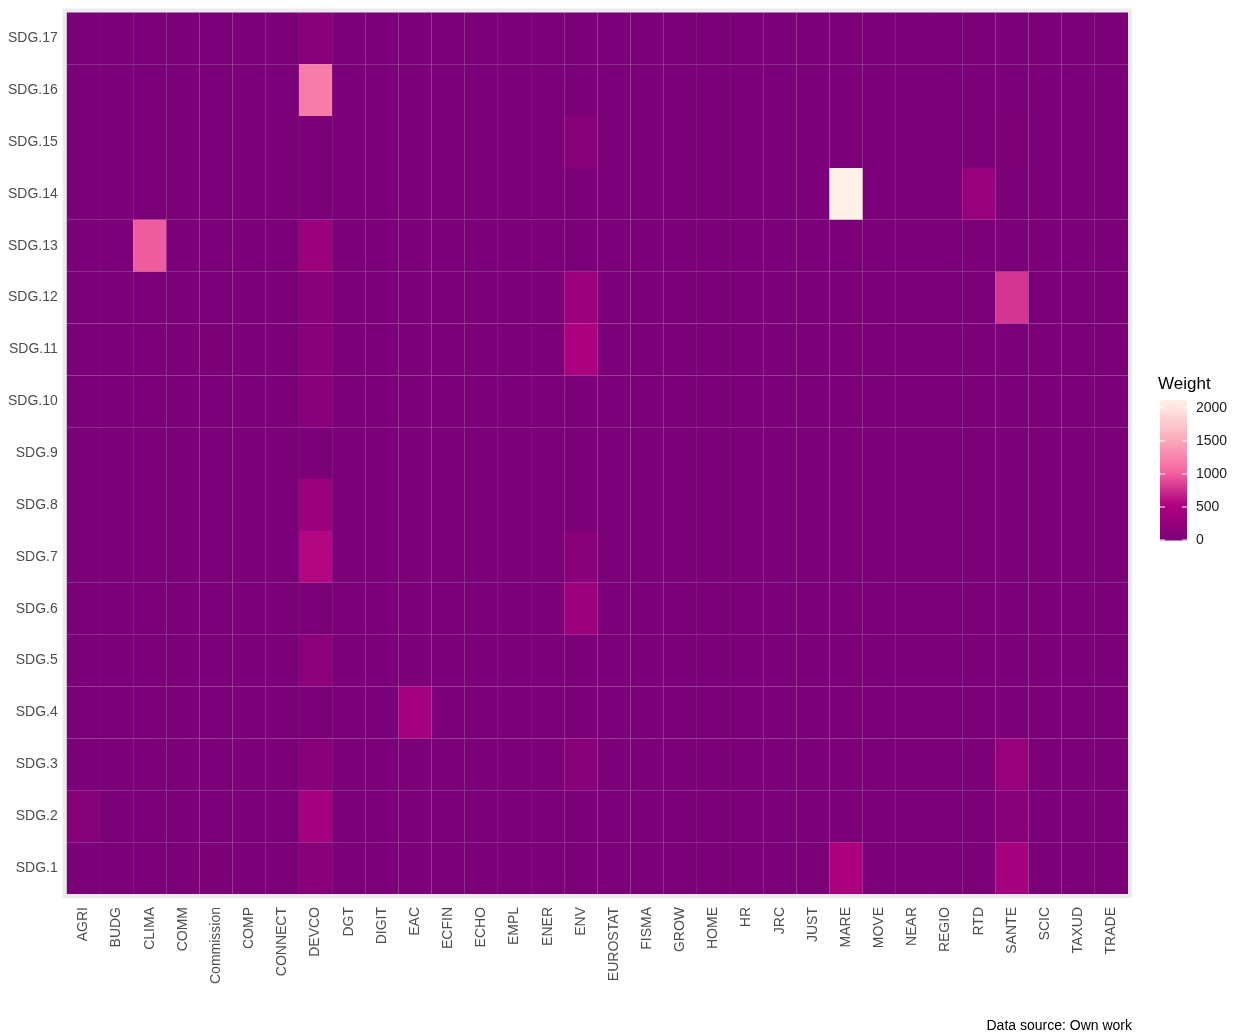 This screenshot has height=1036, width=1242. I want to click on x-tick-label: DGT, so click(347, 921).